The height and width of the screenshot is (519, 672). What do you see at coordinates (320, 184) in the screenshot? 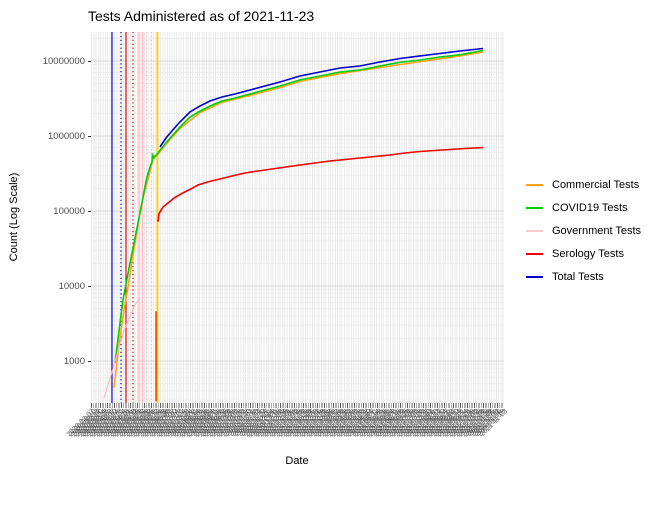
I see `series-line-serology-tests` at bounding box center [320, 184].